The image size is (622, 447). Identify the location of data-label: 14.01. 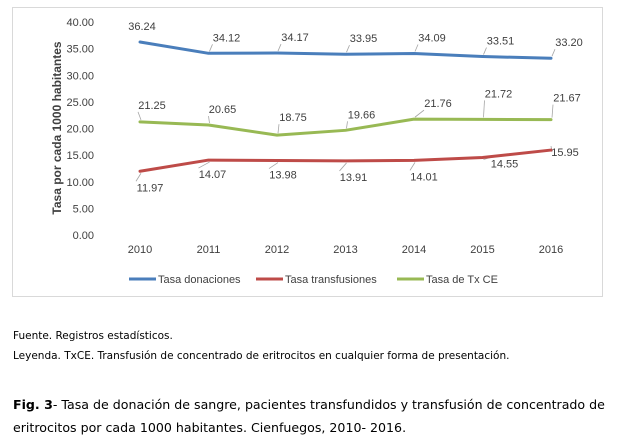
(424, 177).